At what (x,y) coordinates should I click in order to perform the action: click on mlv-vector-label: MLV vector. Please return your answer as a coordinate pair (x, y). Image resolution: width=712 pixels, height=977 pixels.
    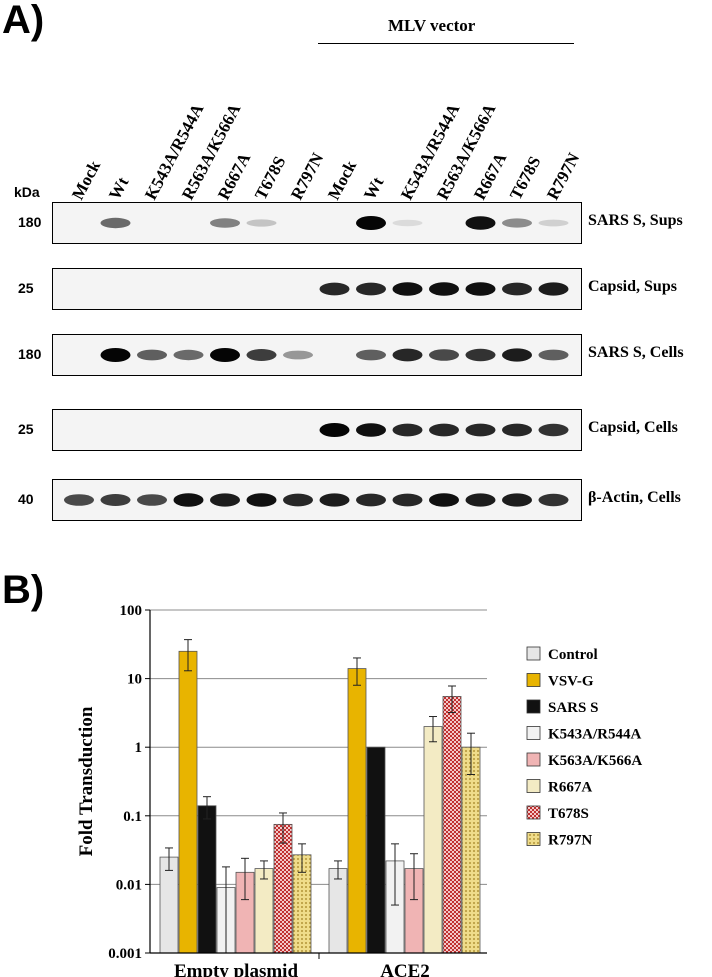
    Looking at the image, I should click on (432, 25).